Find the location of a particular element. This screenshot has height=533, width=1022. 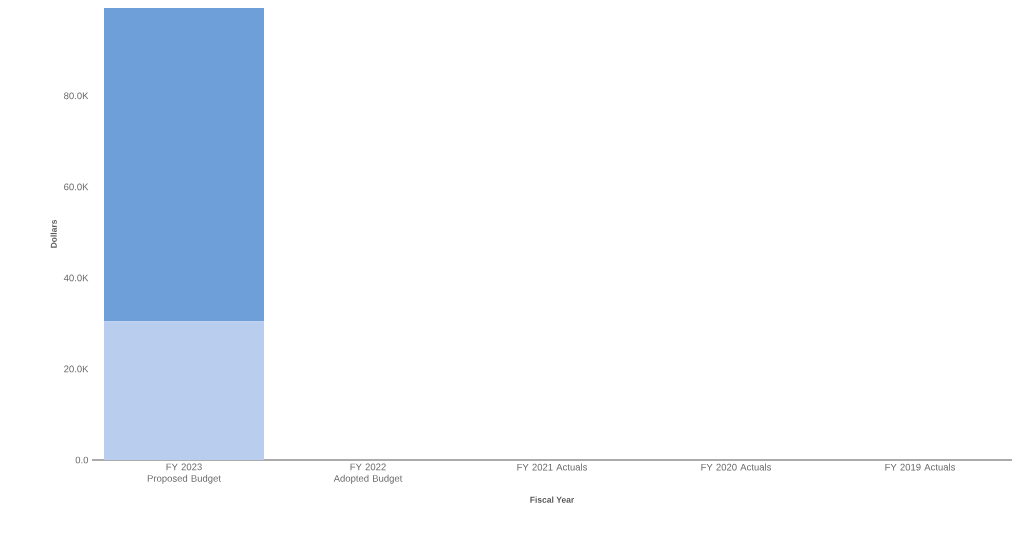

y-tick-label: 80.0K is located at coordinates (76, 96).